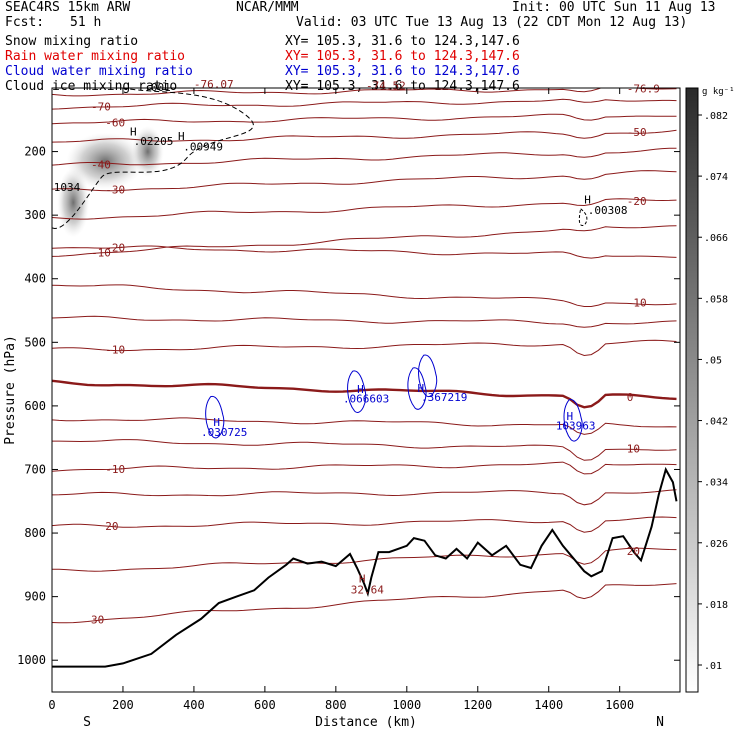 The height and width of the screenshot is (740, 740). Describe the element at coordinates (660, 722) in the screenshot. I see `x-end-label-north: N` at that location.